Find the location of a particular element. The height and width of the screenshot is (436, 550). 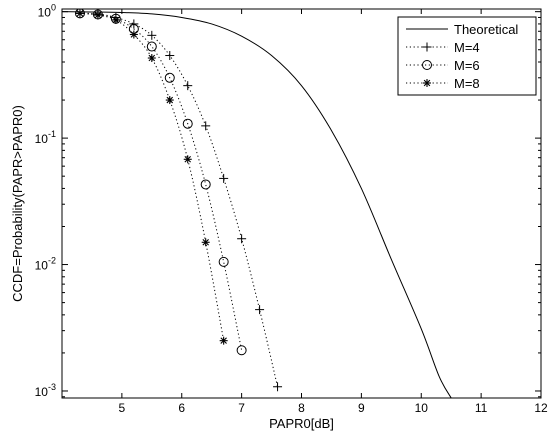

legend-label: M=8 is located at coordinates (467, 83).